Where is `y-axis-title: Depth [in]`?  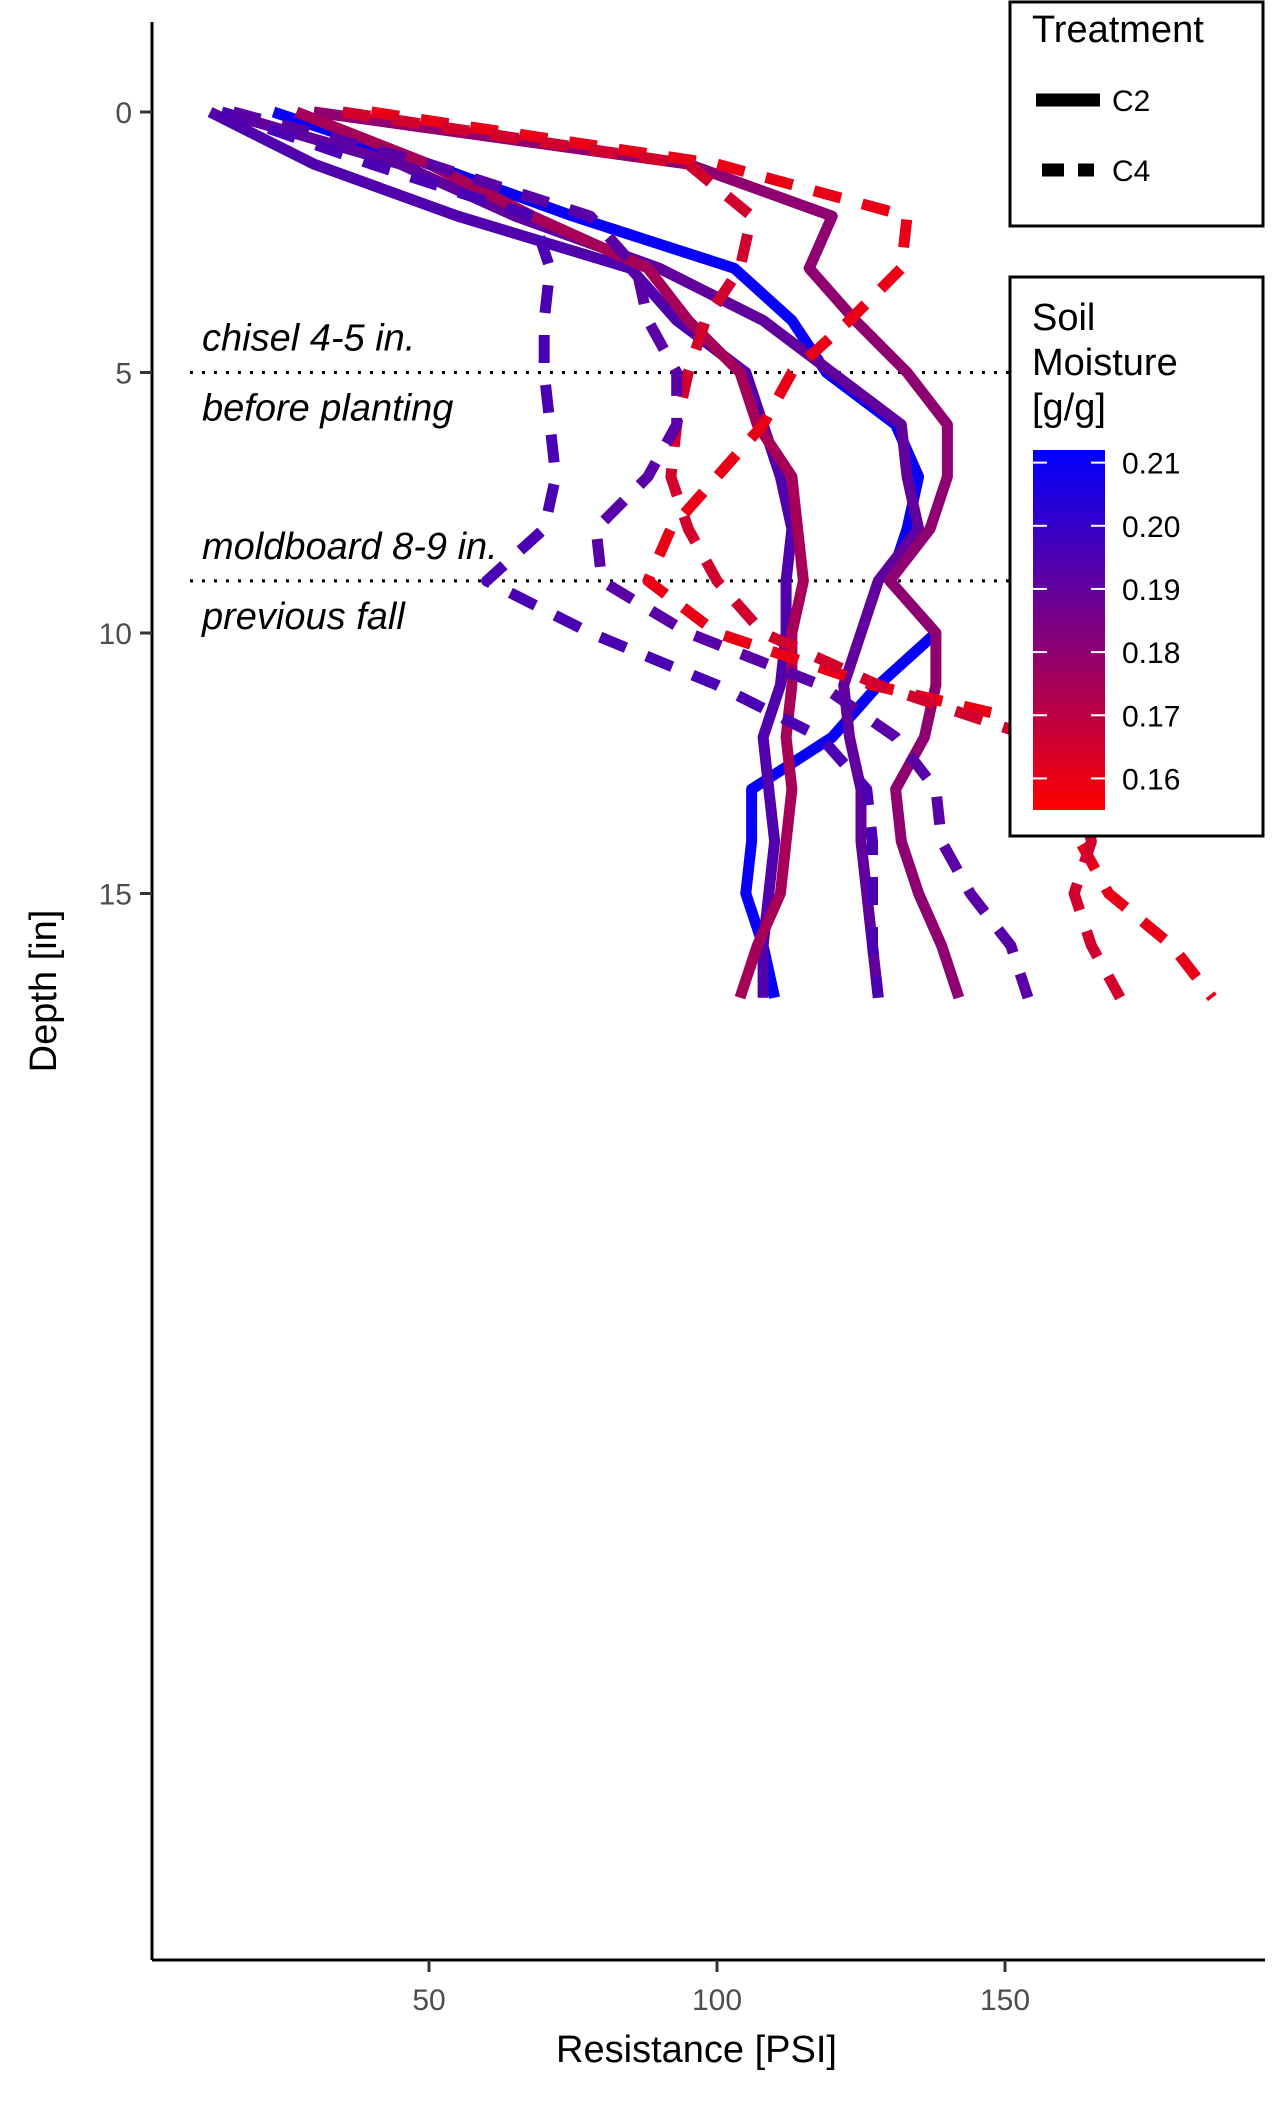
y-axis-title: Depth [in] is located at coordinates (44, 991).